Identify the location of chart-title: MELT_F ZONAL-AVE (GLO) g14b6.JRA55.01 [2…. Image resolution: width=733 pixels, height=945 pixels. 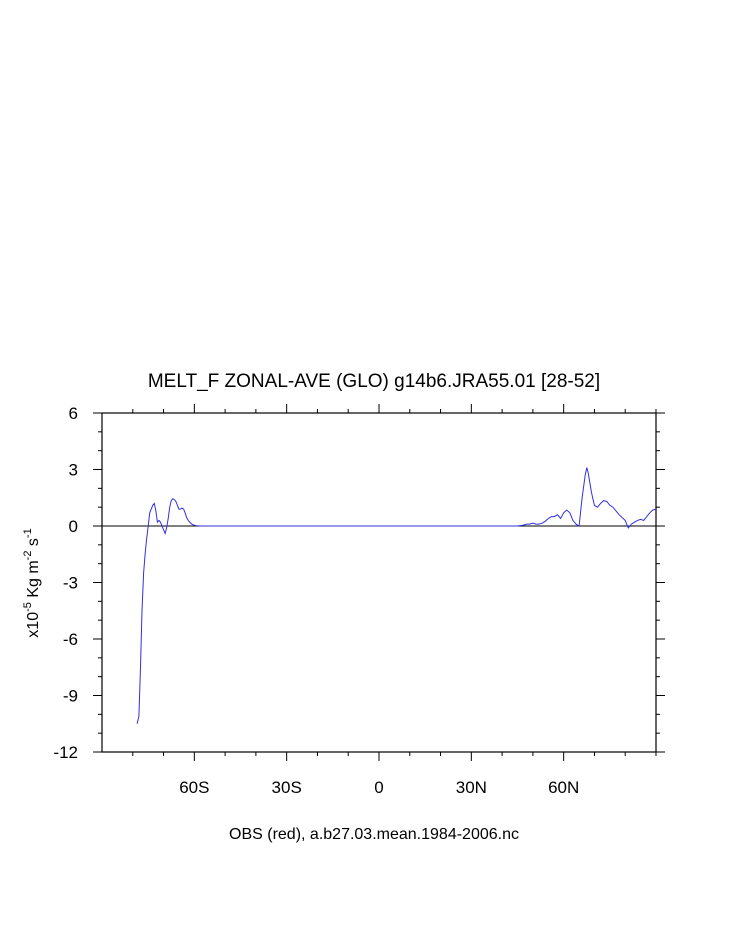
(374, 381).